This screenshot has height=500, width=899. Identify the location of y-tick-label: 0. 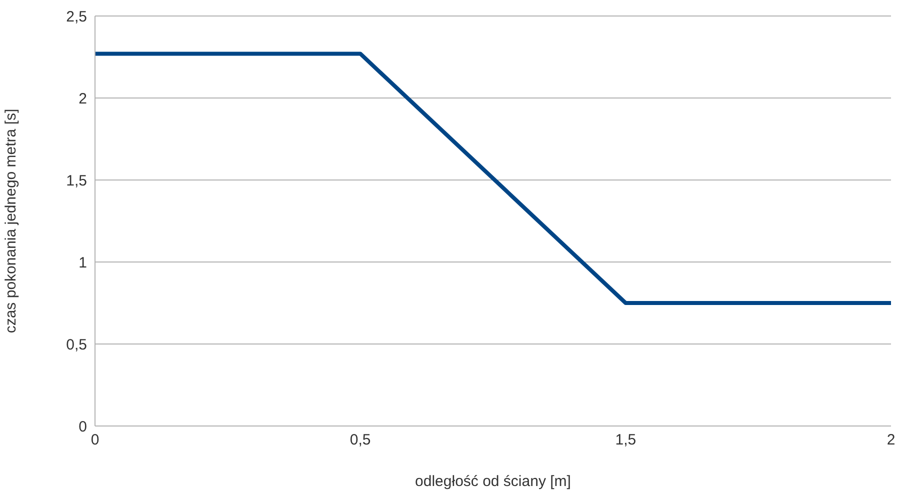
(82, 427).